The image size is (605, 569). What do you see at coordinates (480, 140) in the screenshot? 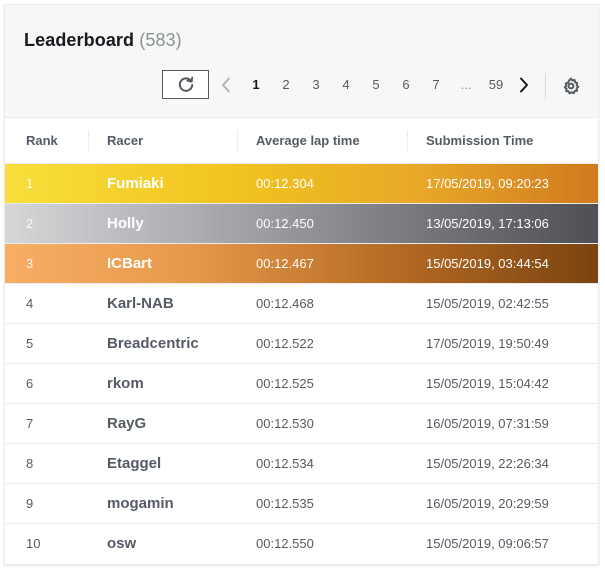
I see `column-header-submission-time: Submission Time` at bounding box center [480, 140].